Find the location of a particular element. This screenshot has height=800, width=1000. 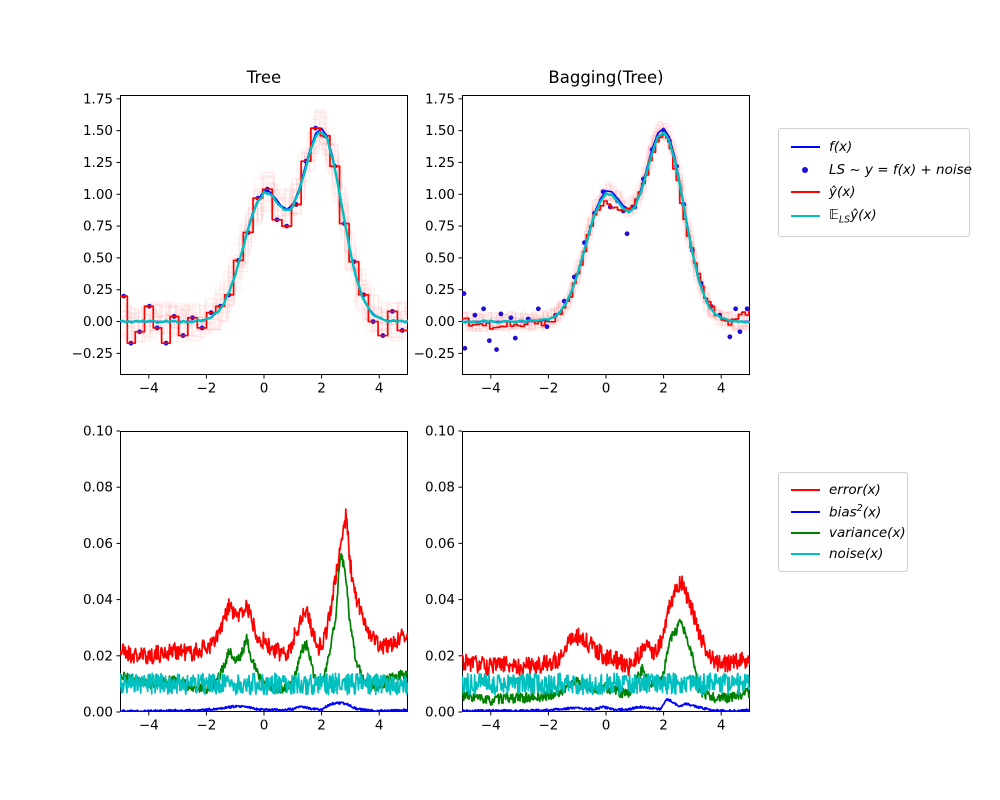

dot-marker-icon is located at coordinates (805, 169).